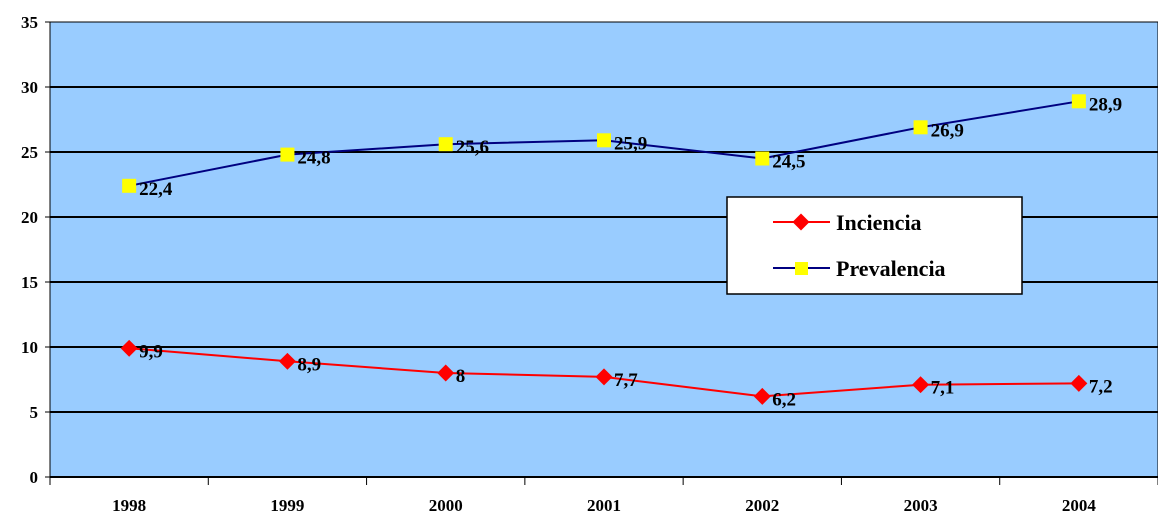 This screenshot has height=524, width=1158. Describe the element at coordinates (1079, 505) in the screenshot. I see `x-tick-label: 2004` at that location.